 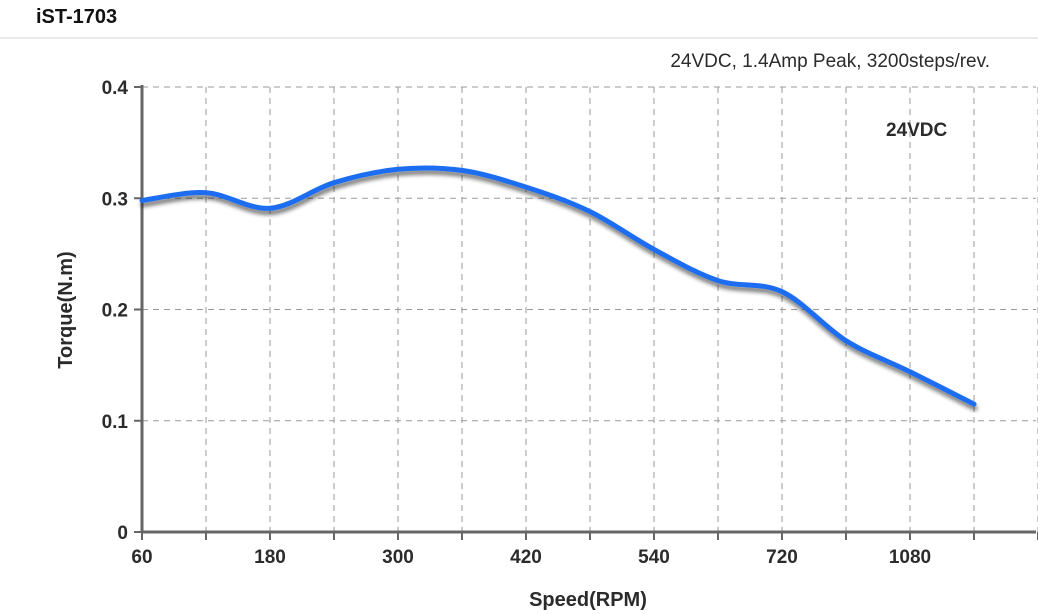 What do you see at coordinates (115, 311) in the screenshot?
I see `y-tick-label: 0.2` at bounding box center [115, 311].